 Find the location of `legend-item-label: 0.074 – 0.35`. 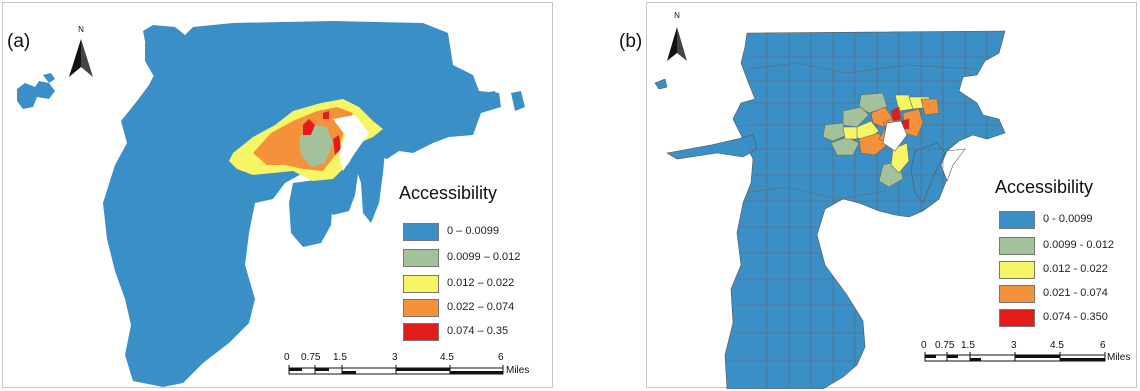

legend-item-label: 0.074 – 0.35 is located at coordinates (478, 331).